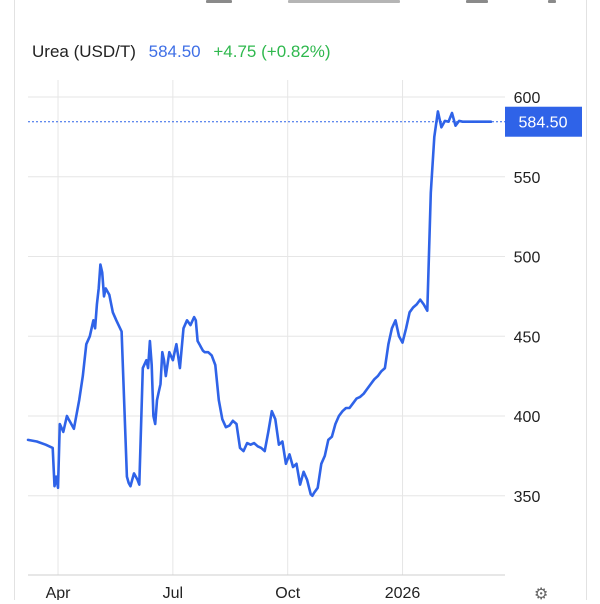 This screenshot has height=604, width=600. What do you see at coordinates (403, 592) in the screenshot?
I see `x-tick-label-2026: 2026` at bounding box center [403, 592].